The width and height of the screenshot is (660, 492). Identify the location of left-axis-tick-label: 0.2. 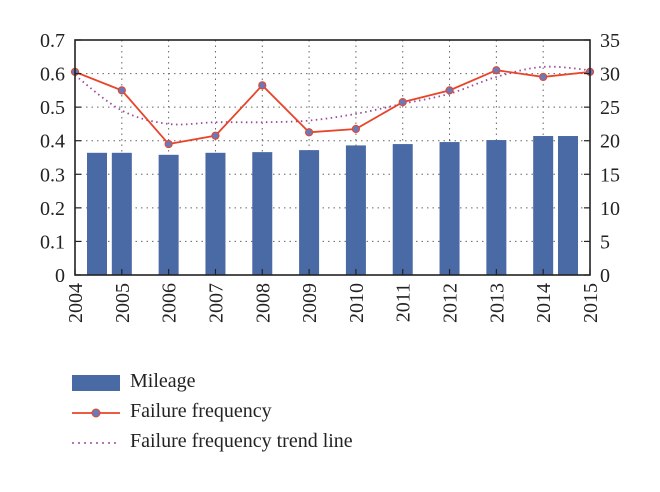
(52, 209).